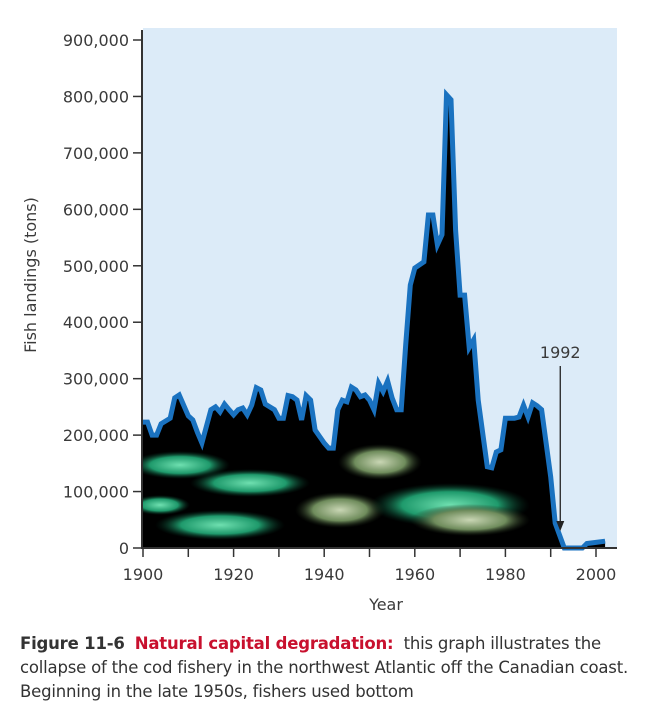 This screenshot has height=704, width=656. I want to click on y-tick-label: 100,000, so click(96, 492).